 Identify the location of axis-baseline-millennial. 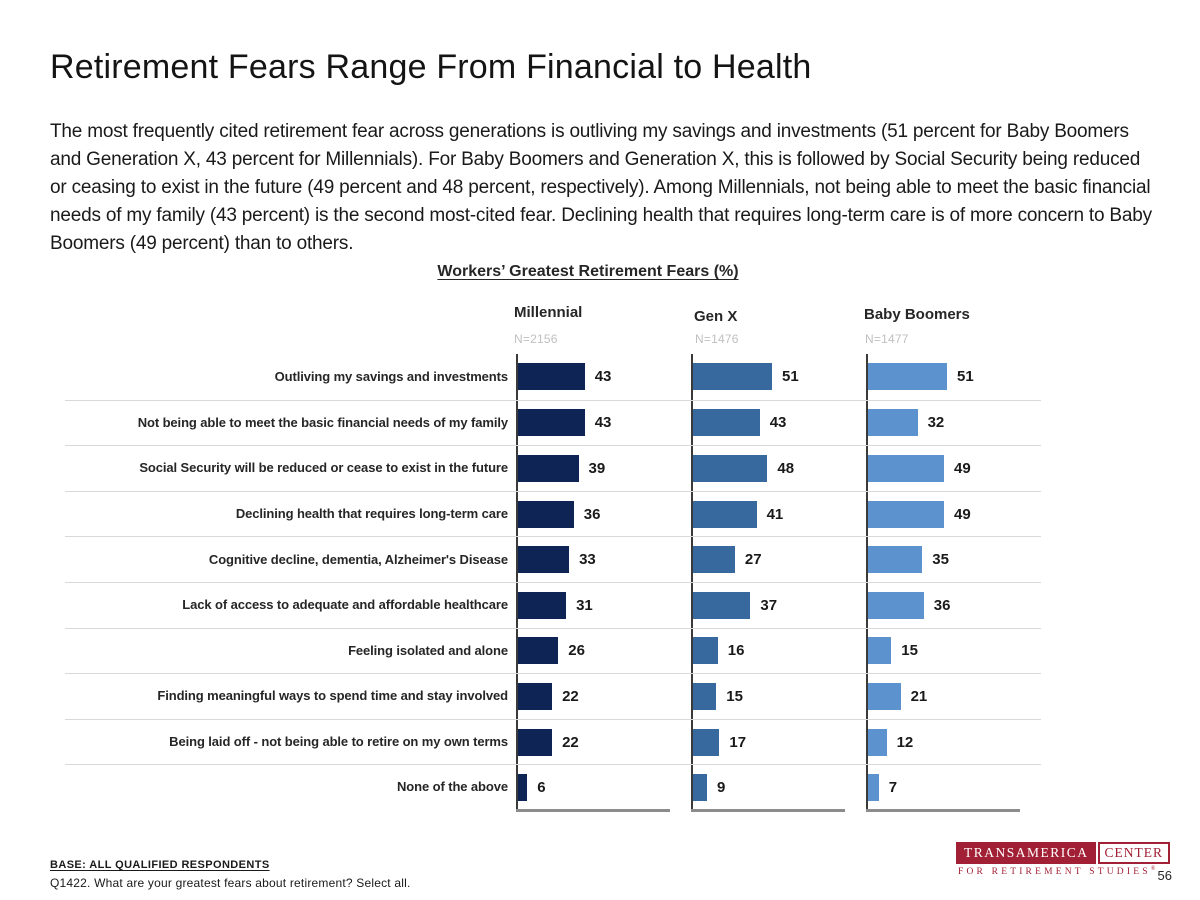
(593, 810).